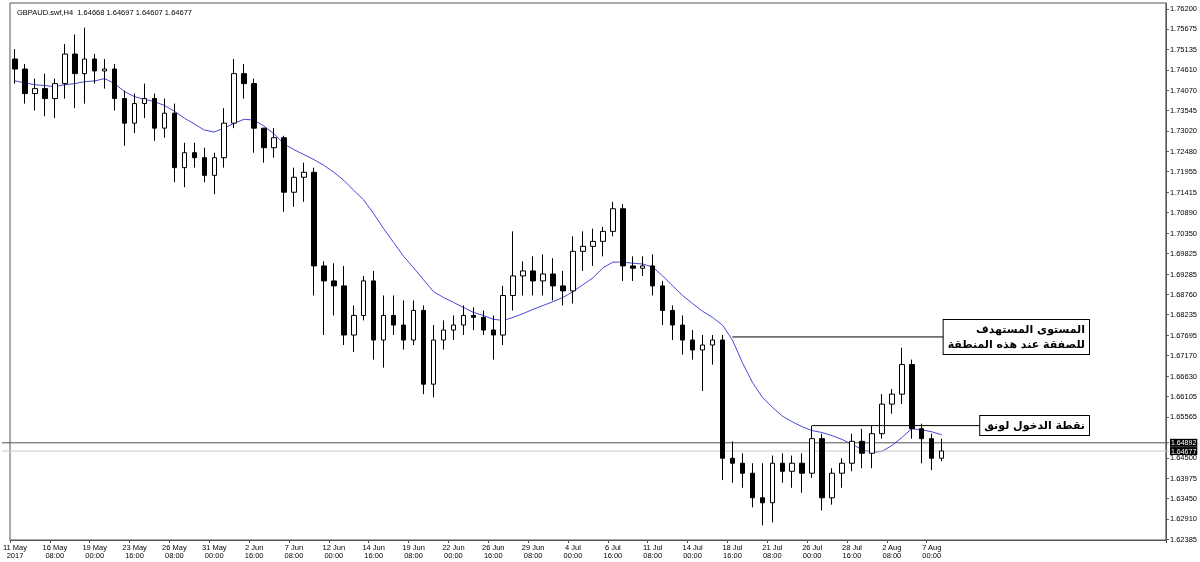 The height and width of the screenshot is (562, 1200). Describe the element at coordinates (1034, 426) in the screenshot. I see `annotation: نقطة الدخول لونق` at that location.